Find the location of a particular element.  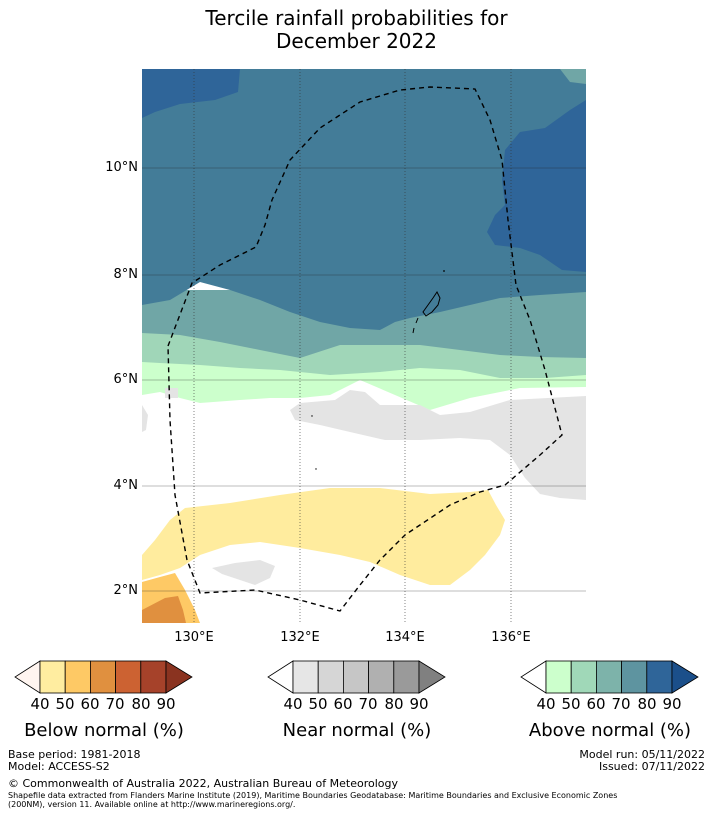

below-normal-50-area is located at coordinates (323, 536).